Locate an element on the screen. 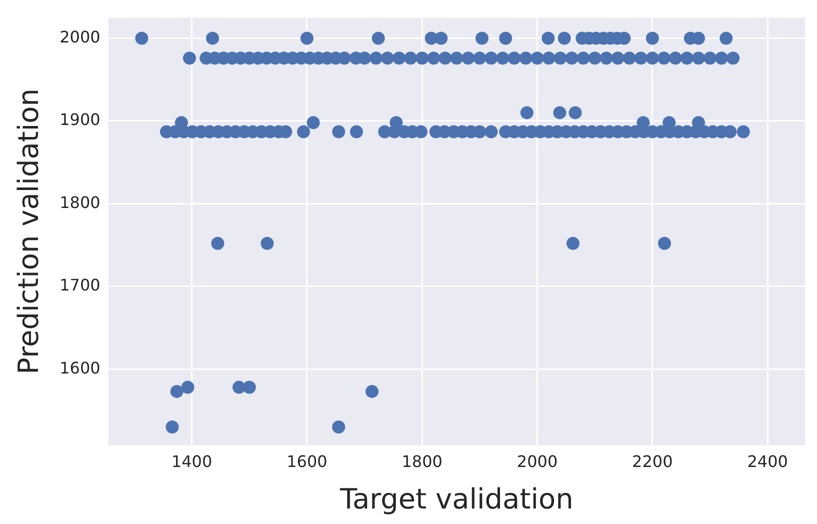 The height and width of the screenshot is (524, 817). x-tick-label: 1400 is located at coordinates (191, 461).